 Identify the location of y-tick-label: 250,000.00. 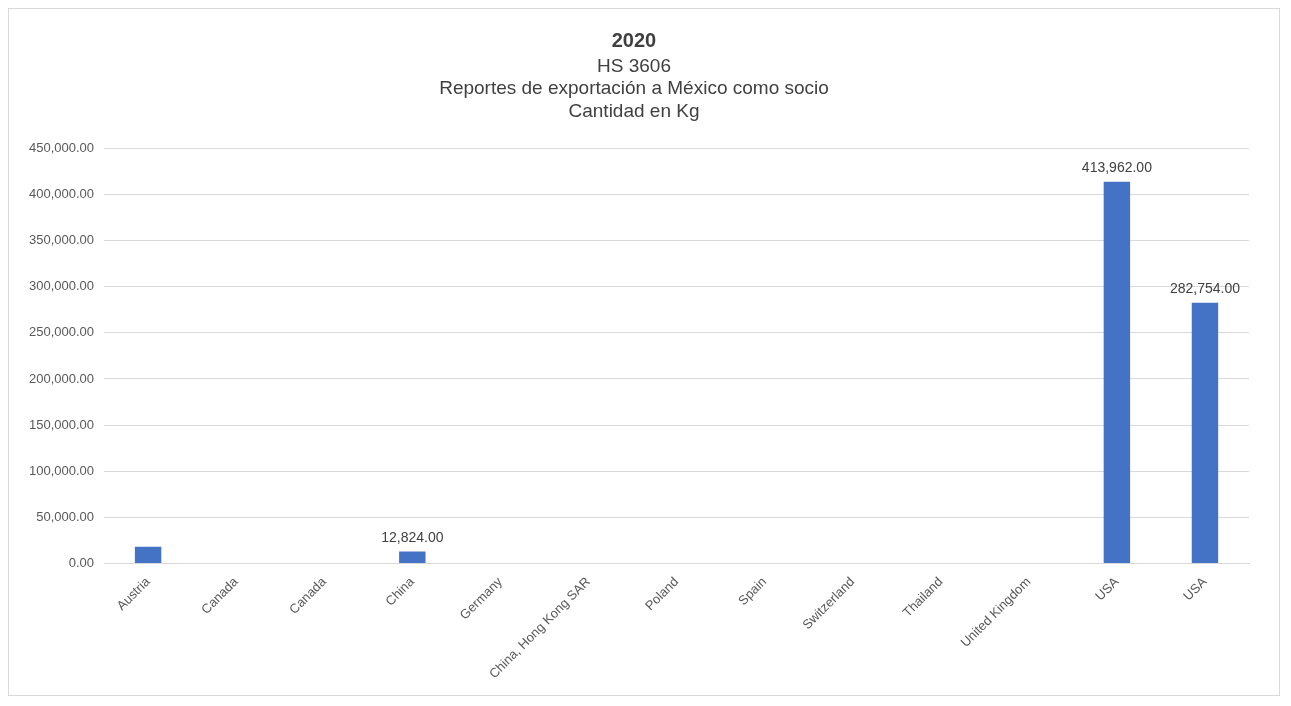
(61, 332).